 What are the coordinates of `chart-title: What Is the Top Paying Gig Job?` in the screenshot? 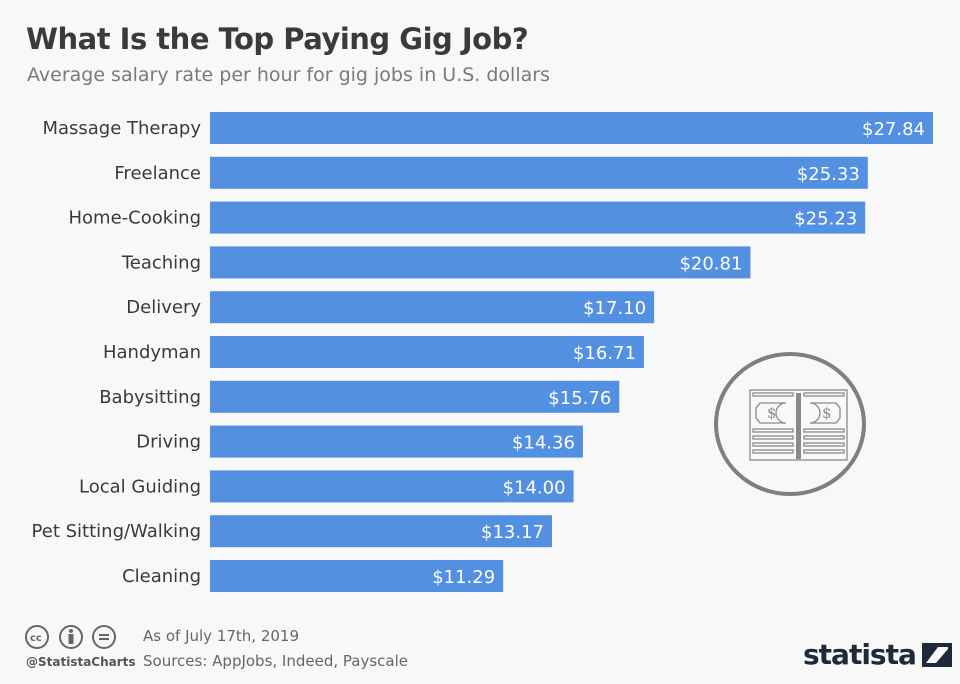 It's located at (277, 39).